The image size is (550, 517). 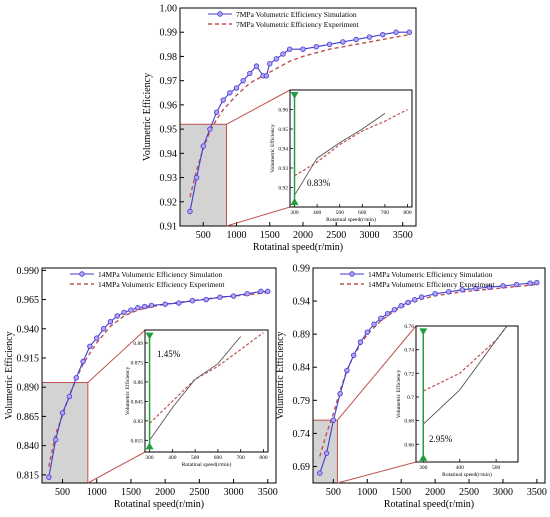 I want to click on zoom-region, so click(x=203, y=175).